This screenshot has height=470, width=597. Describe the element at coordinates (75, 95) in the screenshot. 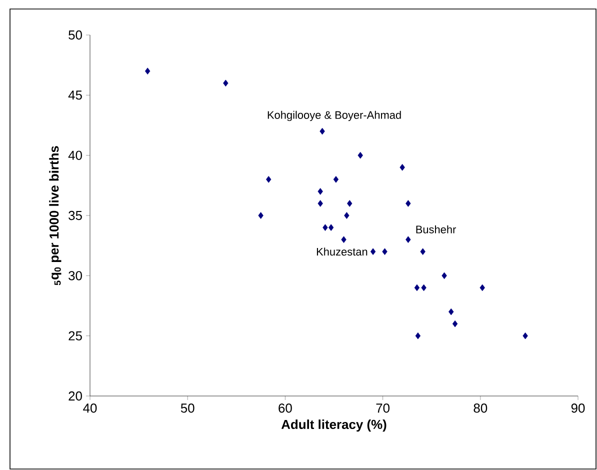

I see `y-tick-label: 45` at that location.